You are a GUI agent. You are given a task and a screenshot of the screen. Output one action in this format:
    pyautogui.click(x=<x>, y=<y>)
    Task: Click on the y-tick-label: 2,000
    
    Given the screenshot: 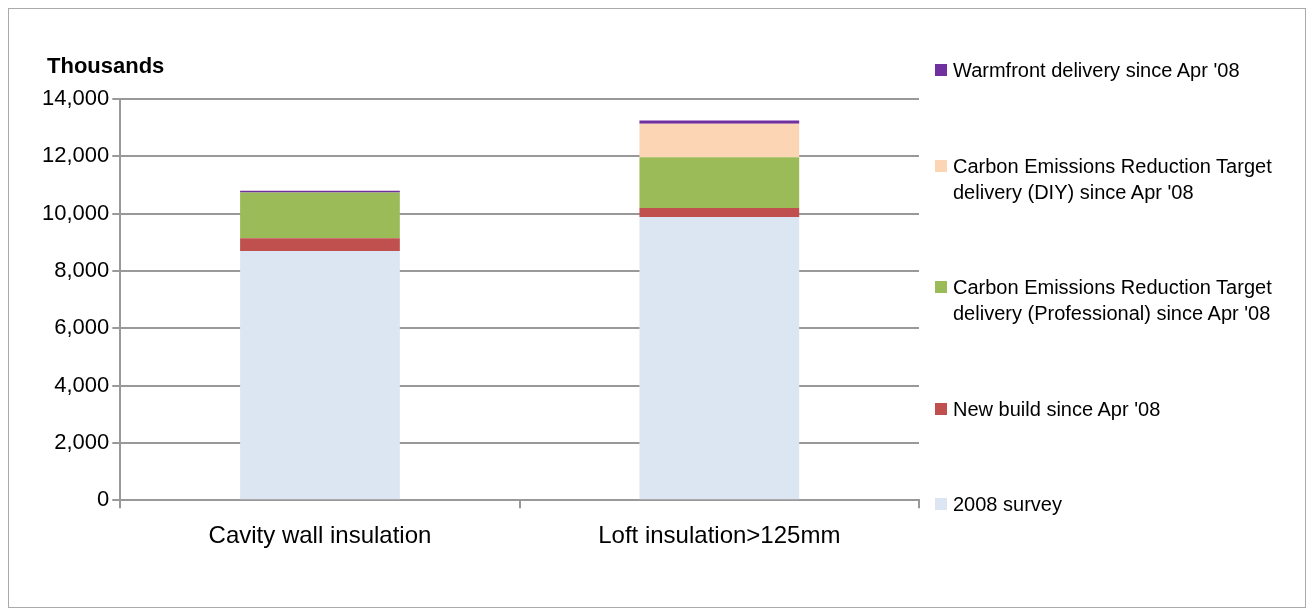 What is the action you would take?
    pyautogui.click(x=82, y=441)
    